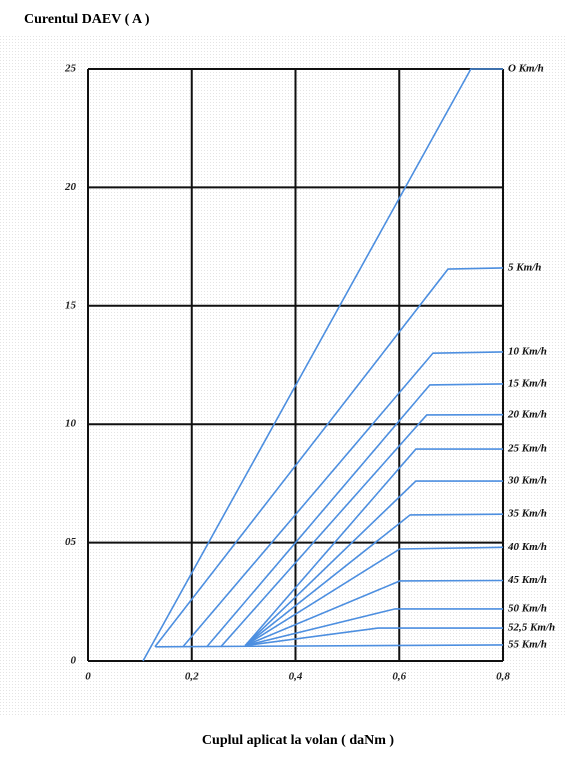  I want to click on x-tick-label: 0,8, so click(503, 677).